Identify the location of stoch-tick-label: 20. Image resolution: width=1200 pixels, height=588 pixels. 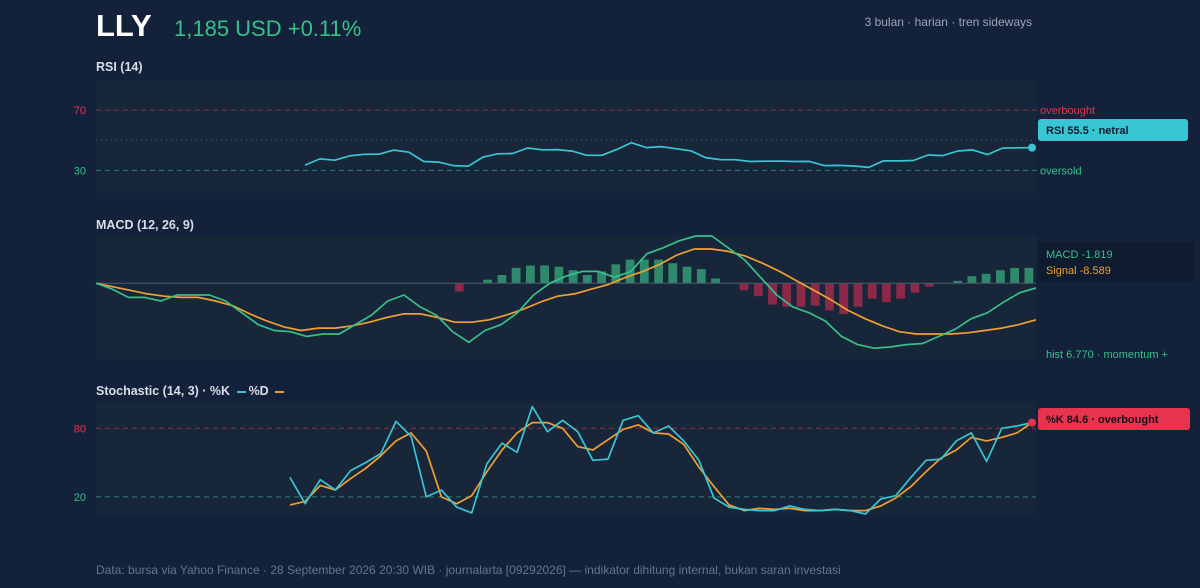
(80, 498).